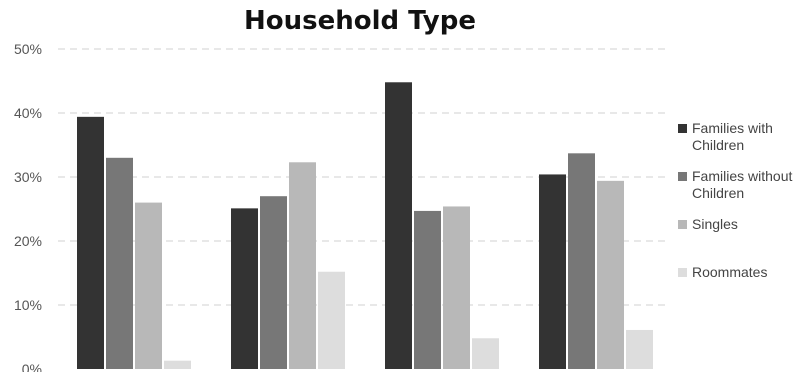 The width and height of the screenshot is (805, 372). I want to click on bar-series3-group2, so click(302, 265).